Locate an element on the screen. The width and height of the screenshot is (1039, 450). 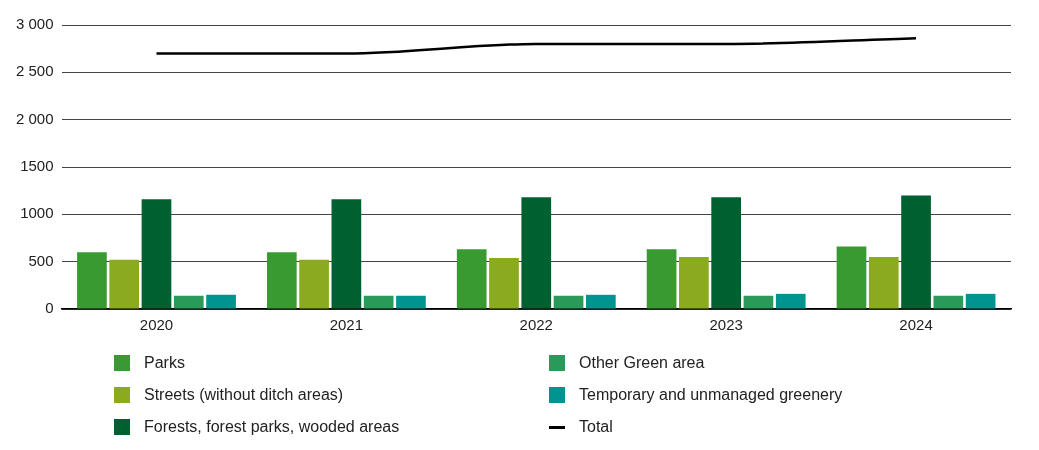
y-tick-label: 2 500 is located at coordinates (34, 71).